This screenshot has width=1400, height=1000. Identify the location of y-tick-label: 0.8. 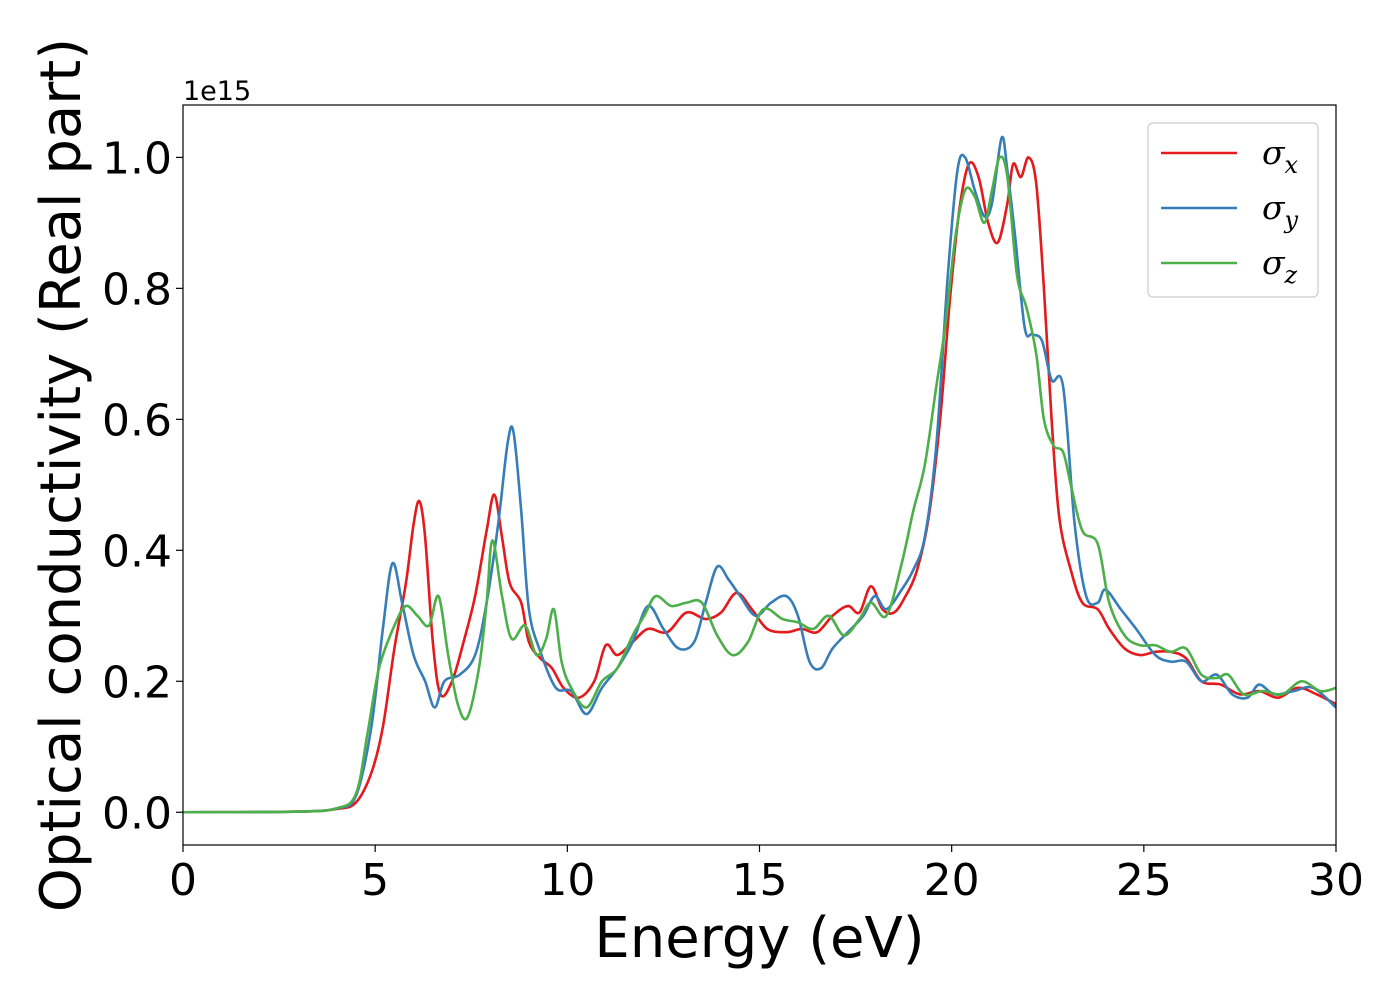
(137, 289).